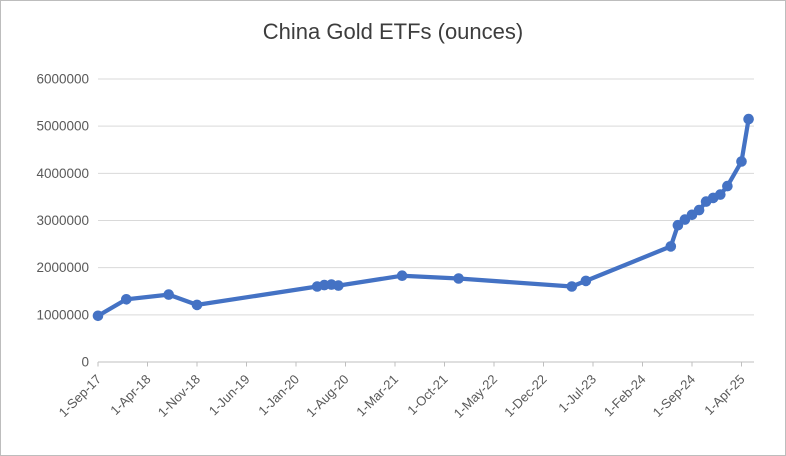 This screenshot has width=786, height=456. Describe the element at coordinates (393, 31) in the screenshot. I see `chart-title: China Gold ETFs (ounces)` at that location.